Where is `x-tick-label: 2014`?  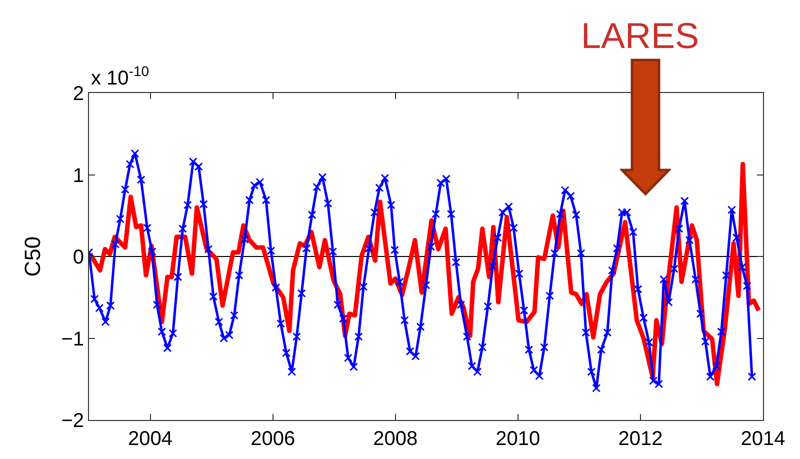
x-tick-label: 2014 is located at coordinates (763, 439).